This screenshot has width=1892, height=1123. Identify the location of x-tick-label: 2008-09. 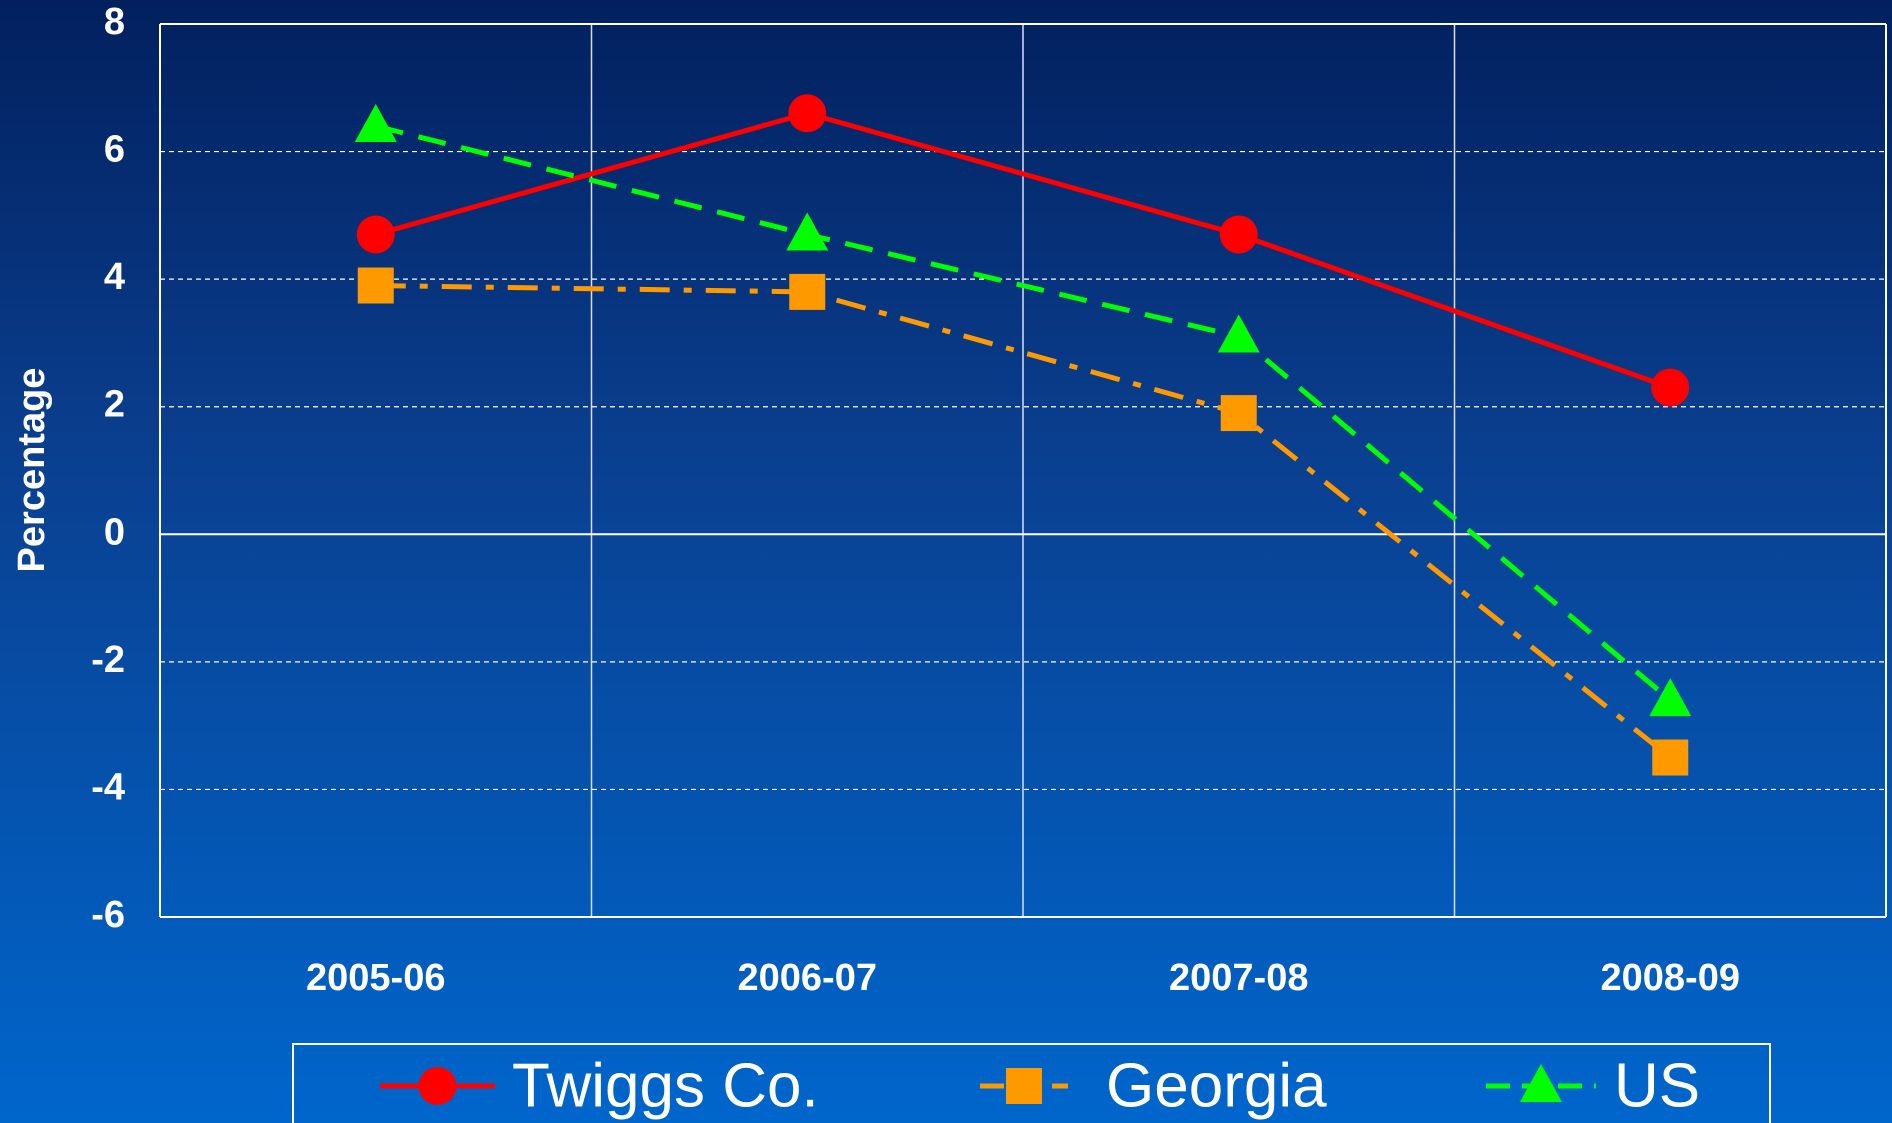
(1670, 978).